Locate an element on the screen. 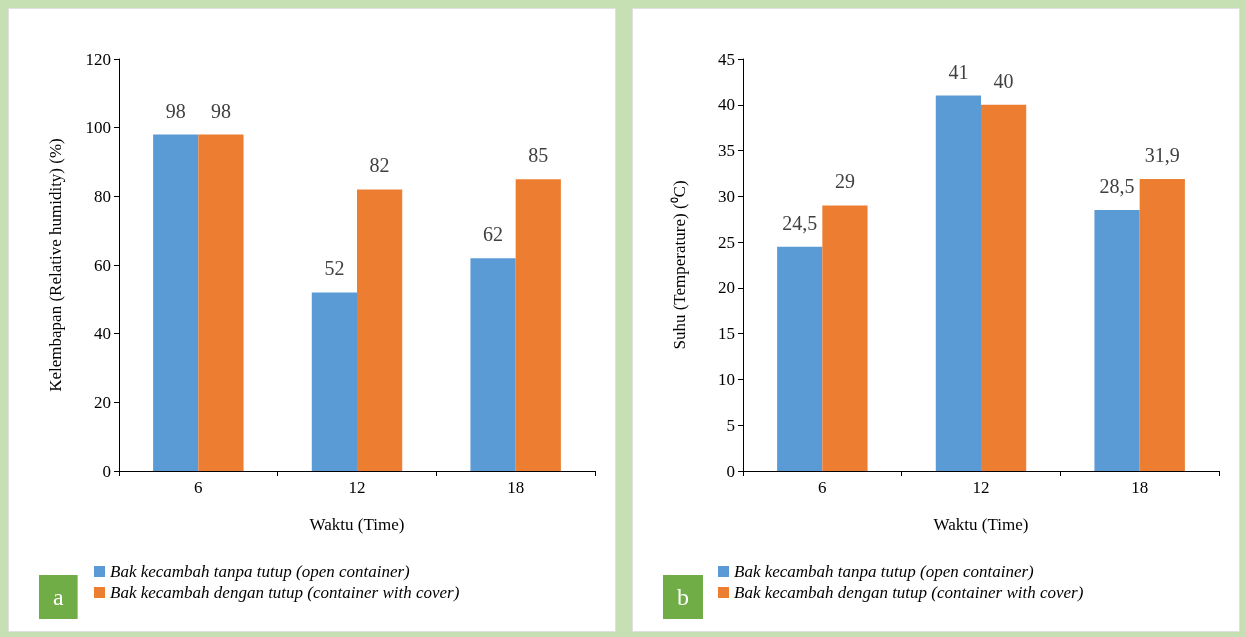  y-axis-title: Suhu (Temperature) (⁰C) is located at coordinates (679, 265).